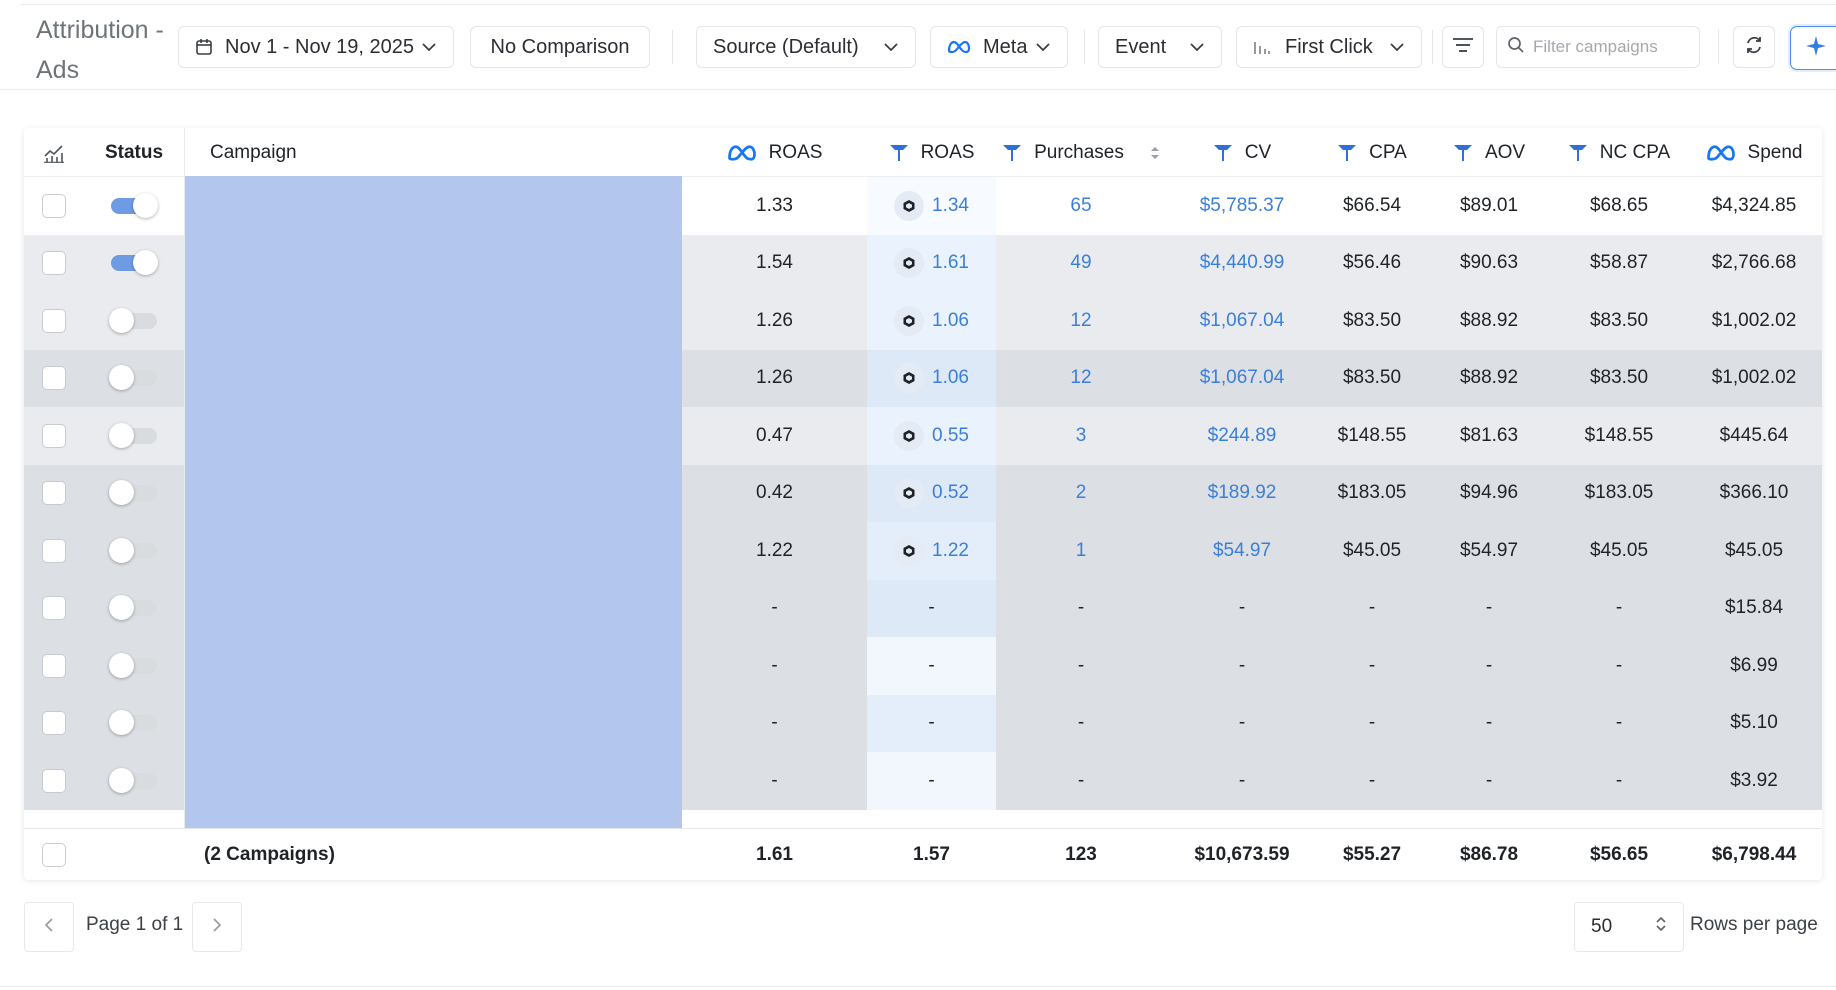 This screenshot has height=990, width=1836. What do you see at coordinates (931, 493) in the screenshot?
I see `cell-tw-roas: 0.52` at bounding box center [931, 493].